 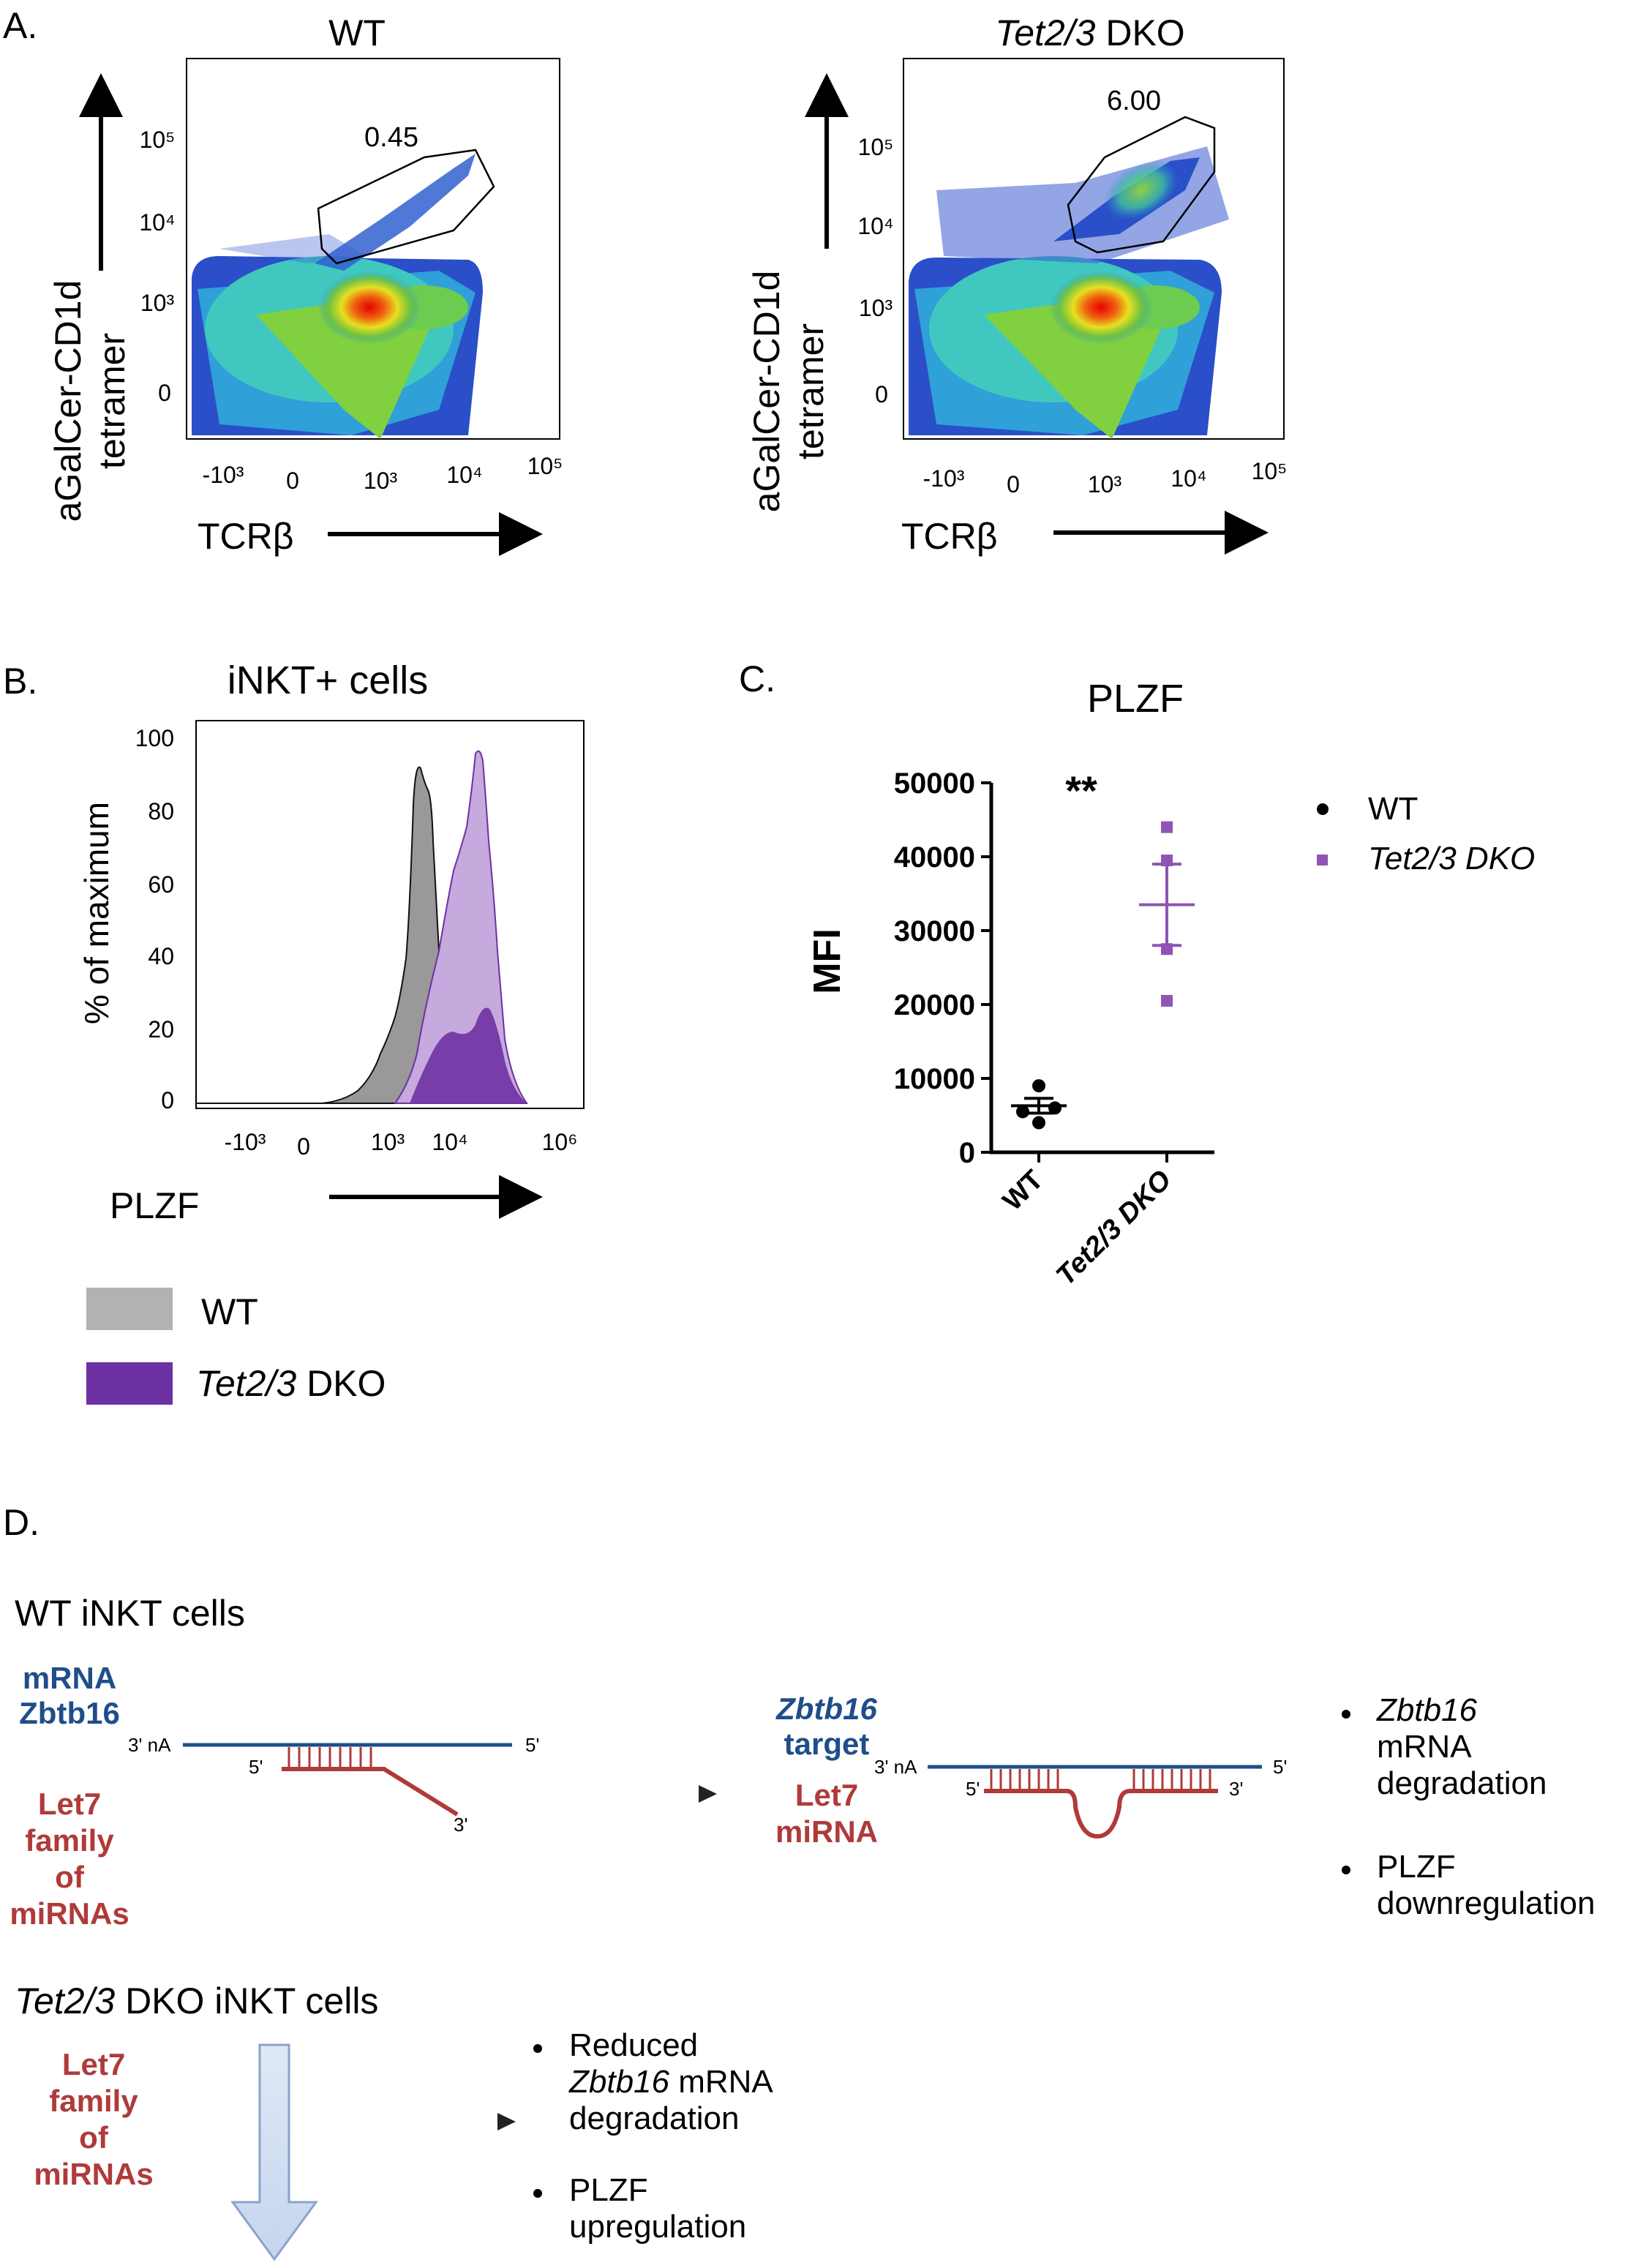 What do you see at coordinates (657, 2227) in the screenshot?
I see `dko-bullet-2-line2: upregulation` at bounding box center [657, 2227].